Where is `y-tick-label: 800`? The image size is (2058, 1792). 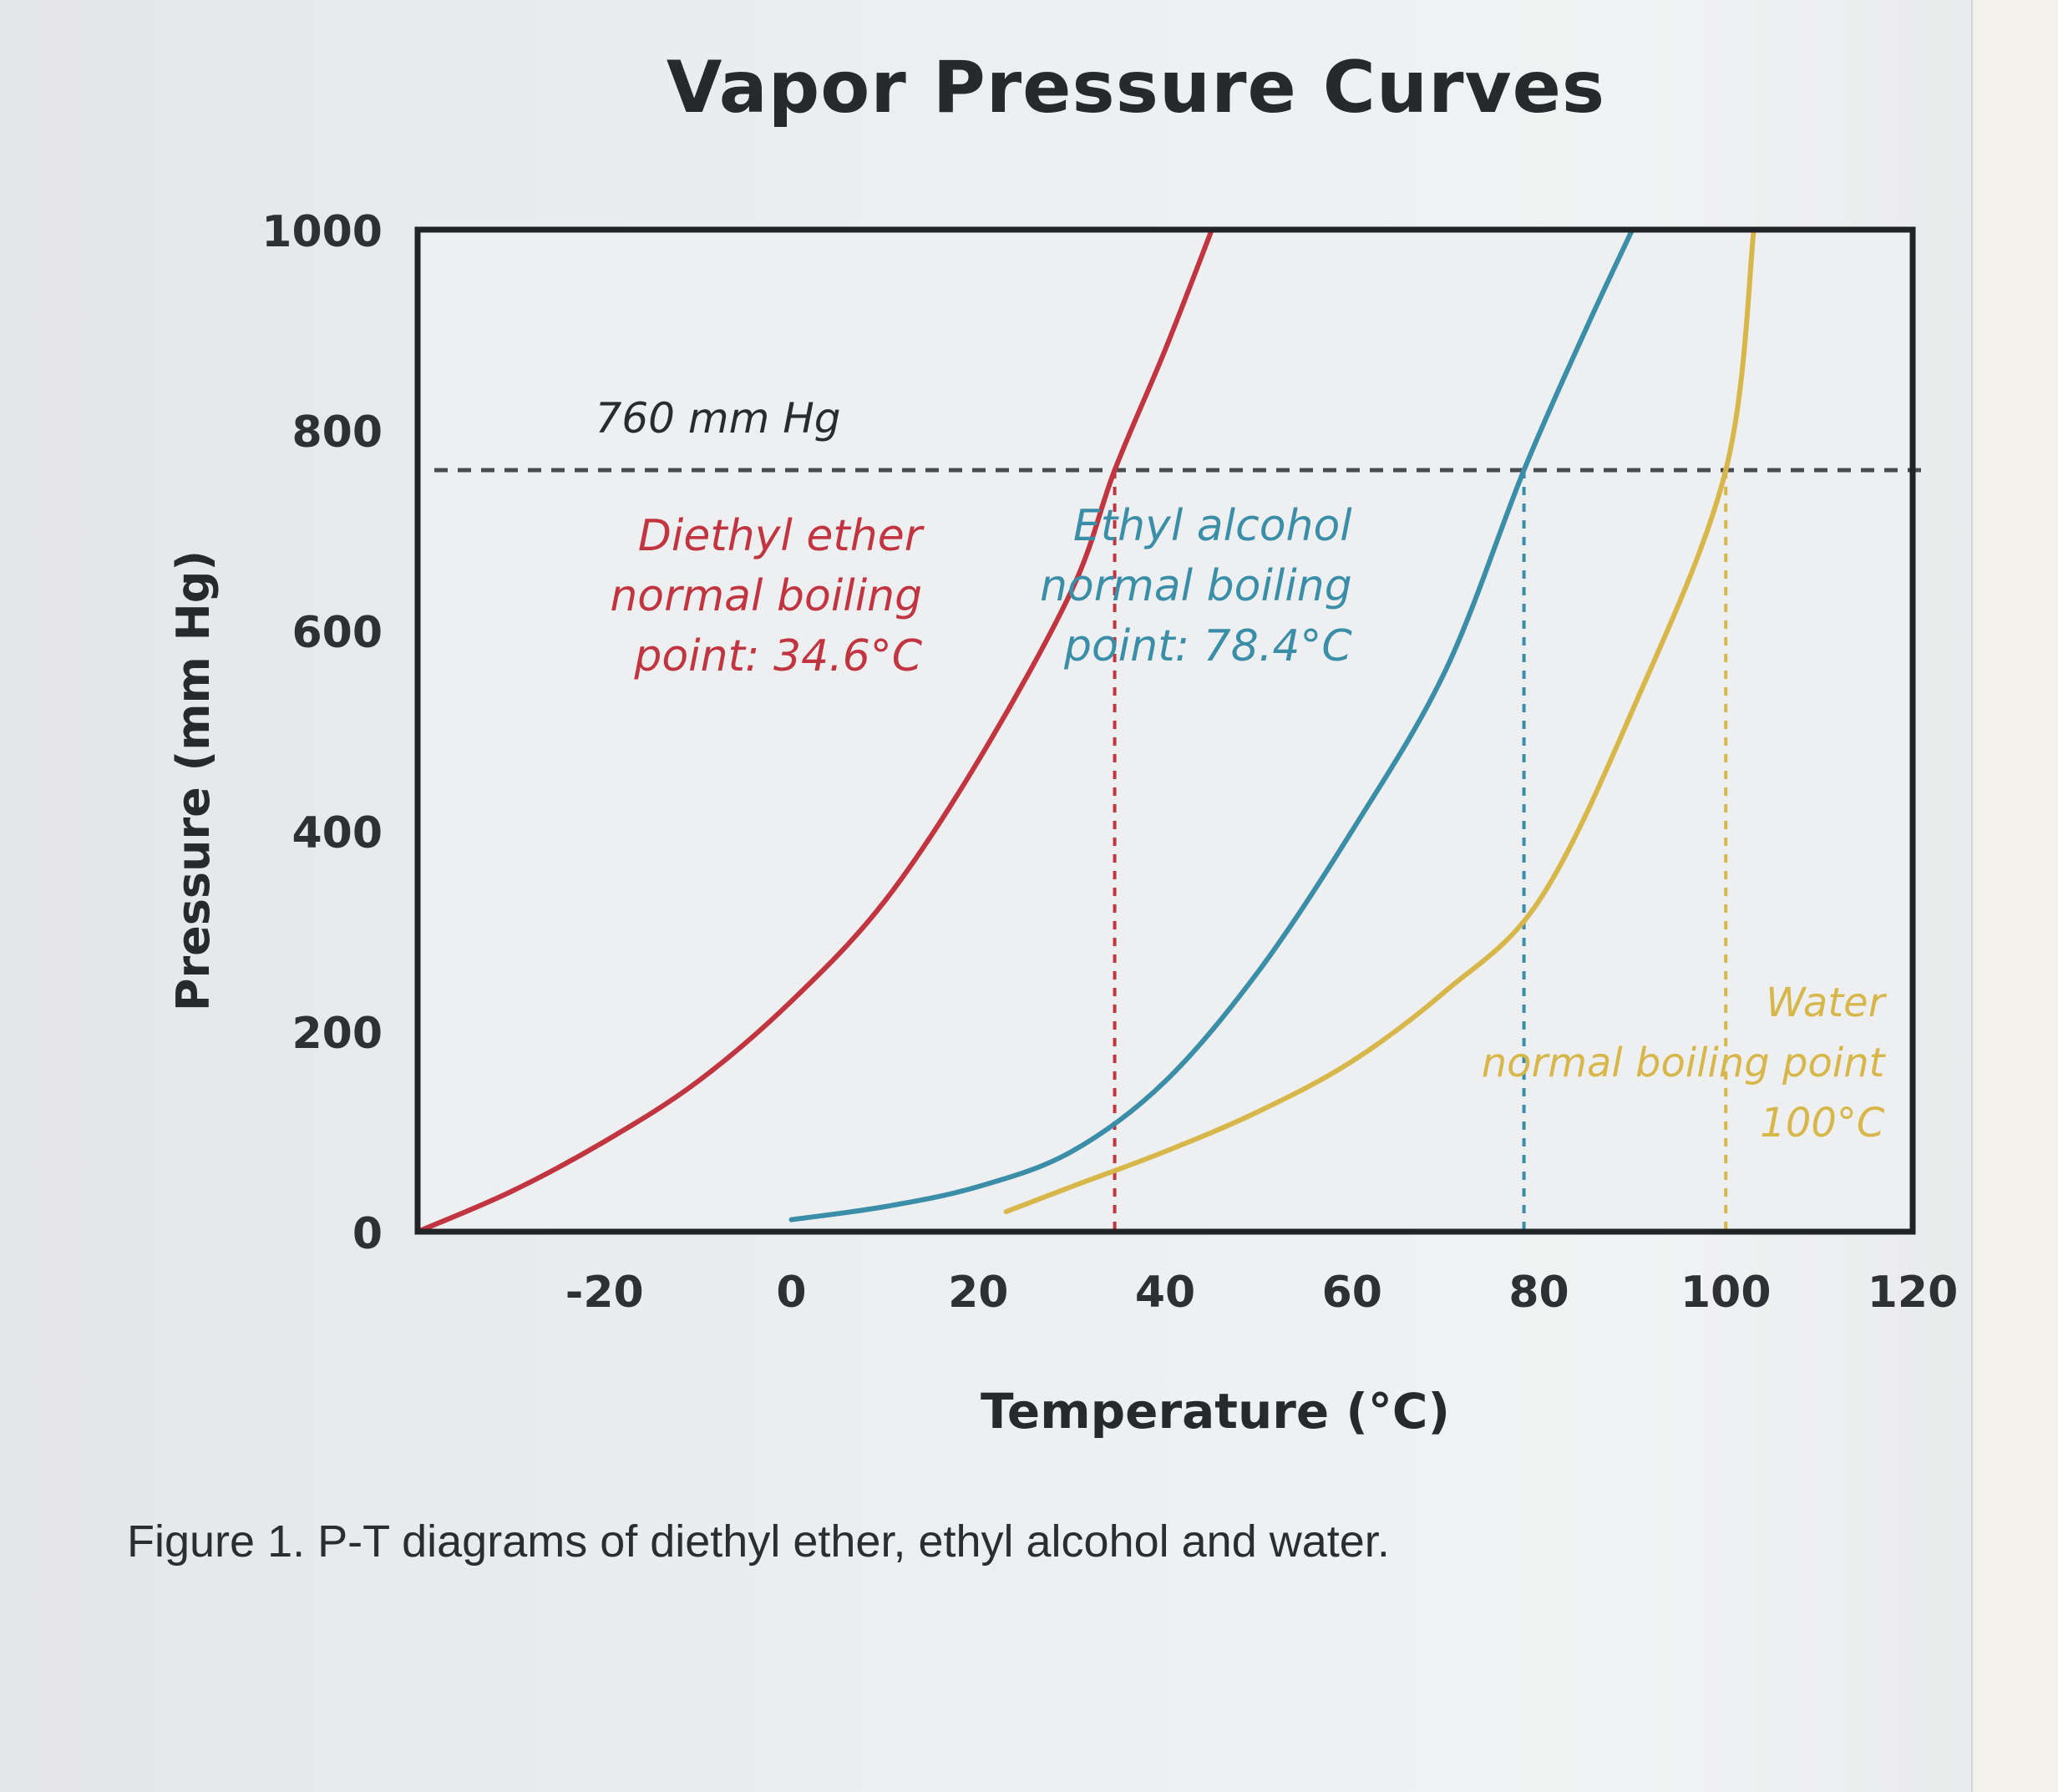
y-tick-label: 800 is located at coordinates (337, 433).